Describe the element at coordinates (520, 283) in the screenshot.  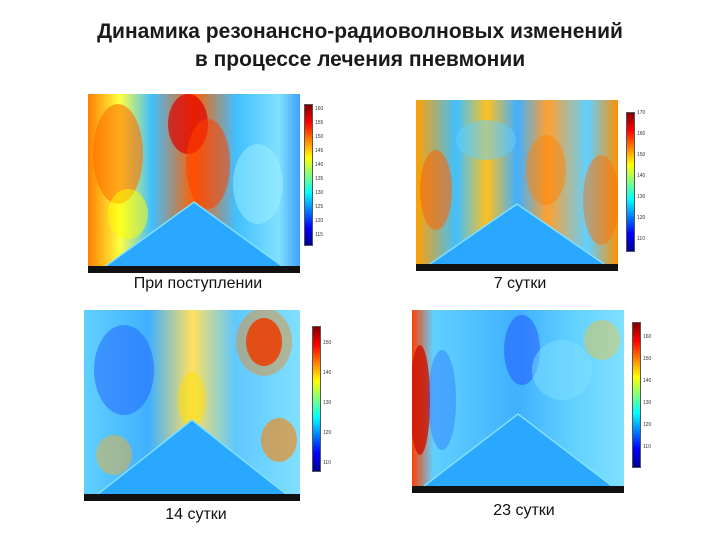
I see `panel-caption: 7 сутки` at that location.